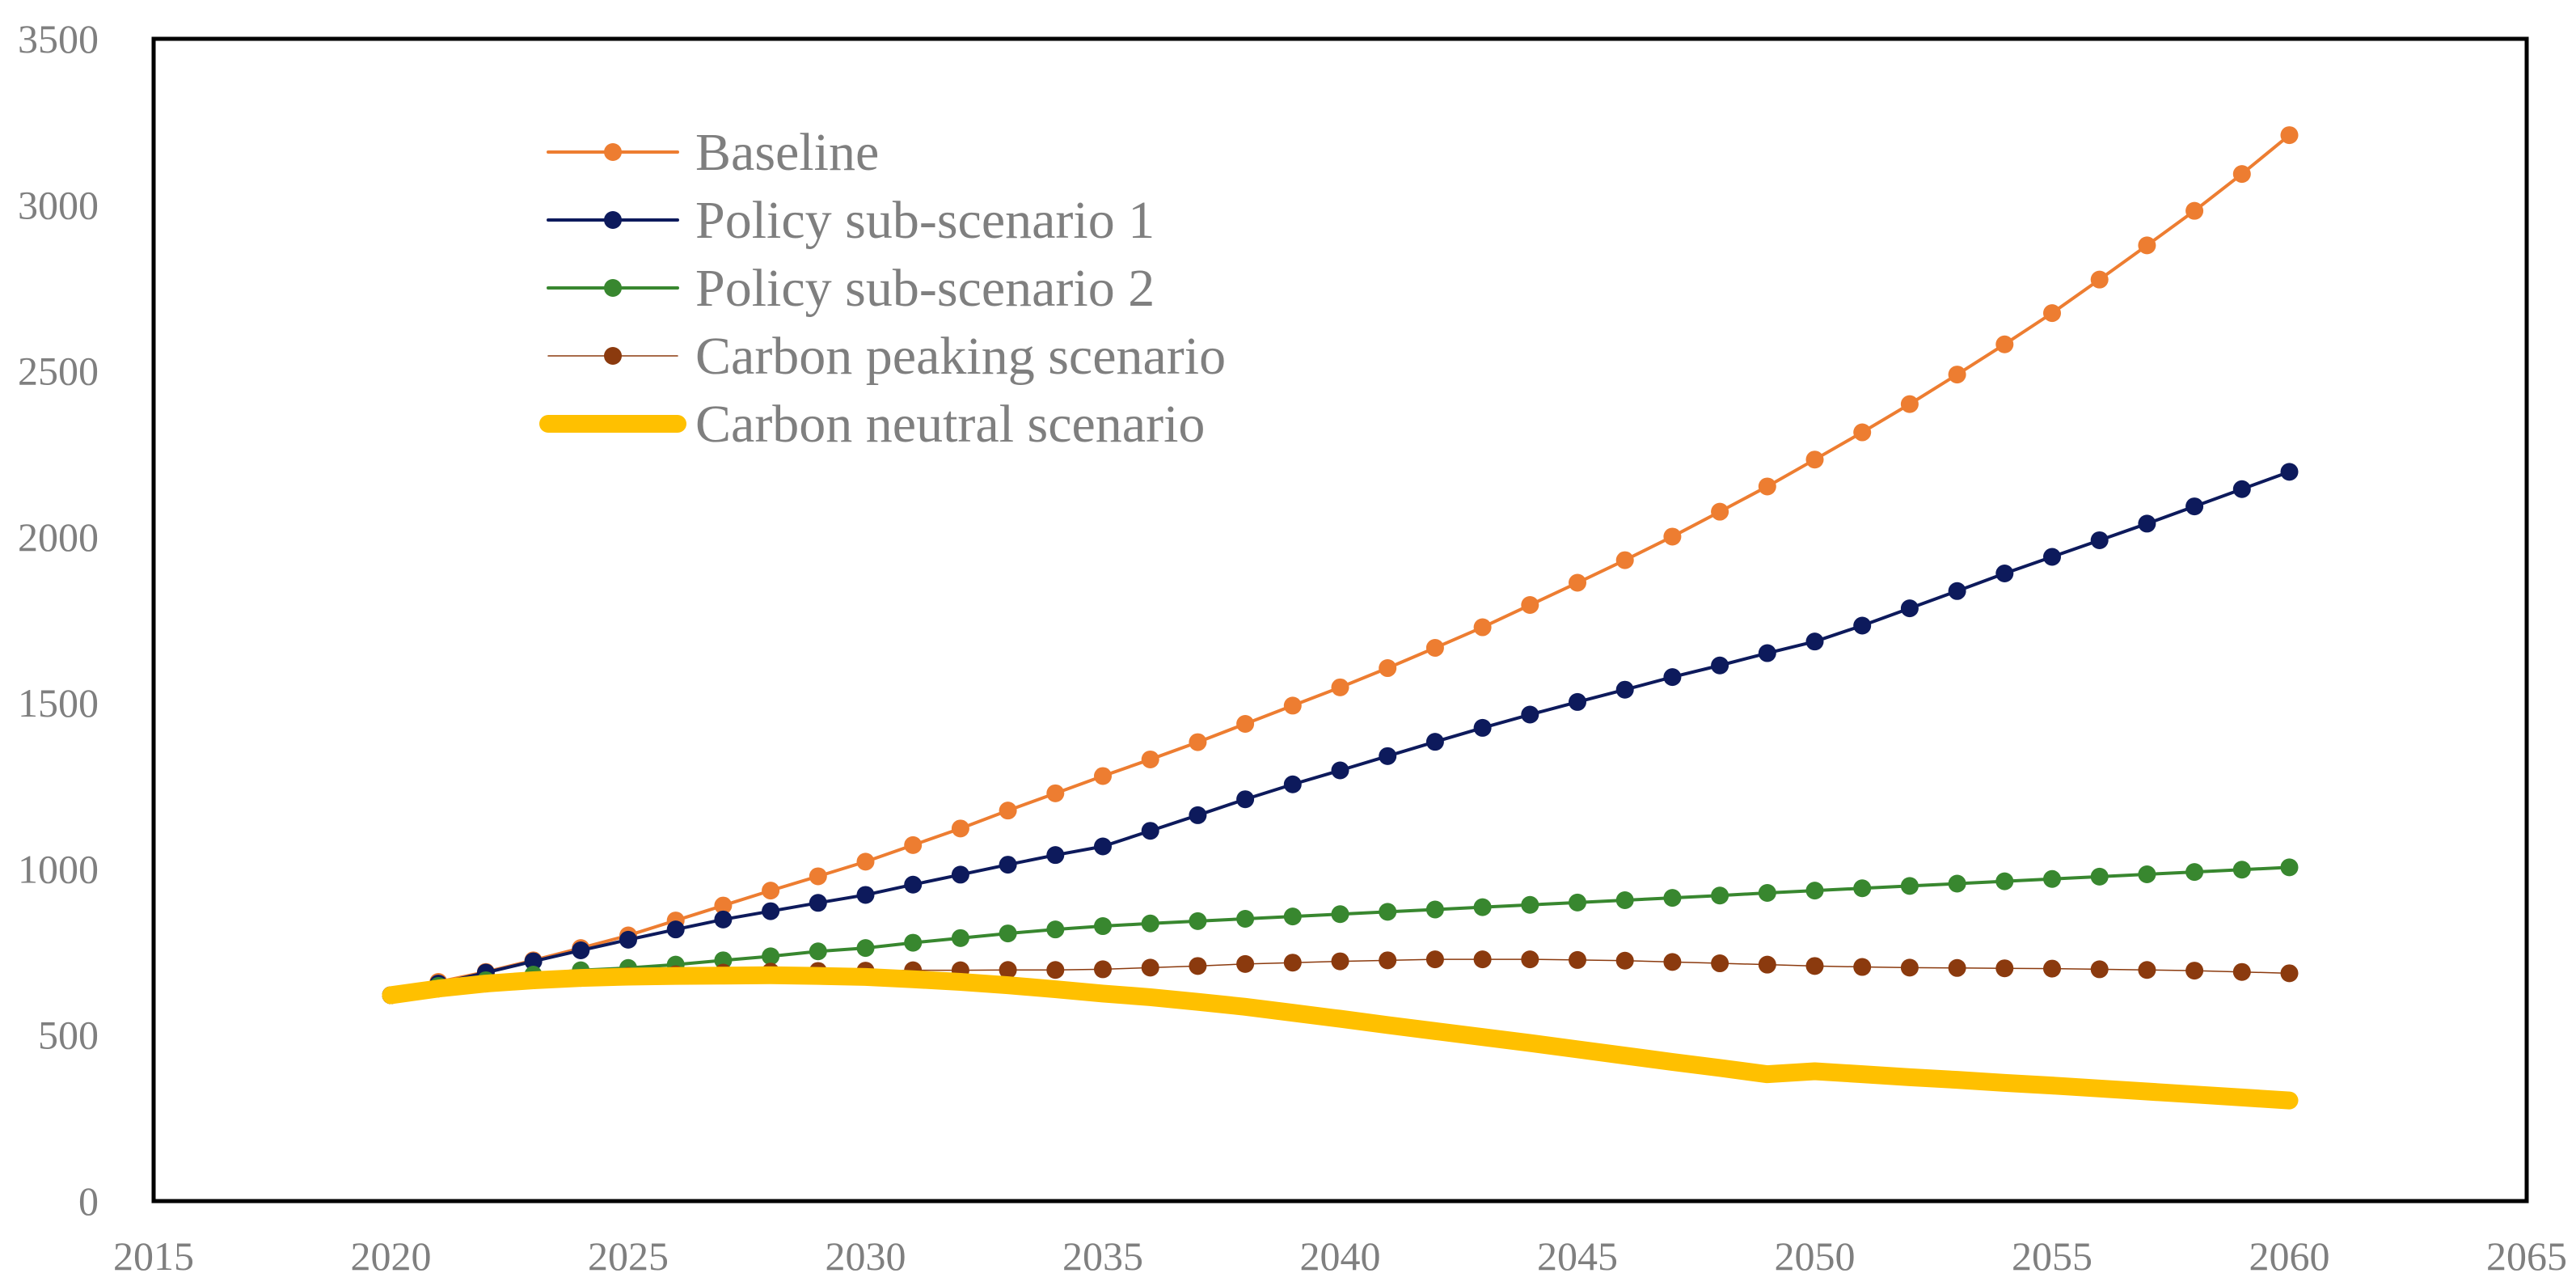 This screenshot has width=2576, height=1286. Describe the element at coordinates (68, 1035) in the screenshot. I see `y-tick-label: 500` at that location.